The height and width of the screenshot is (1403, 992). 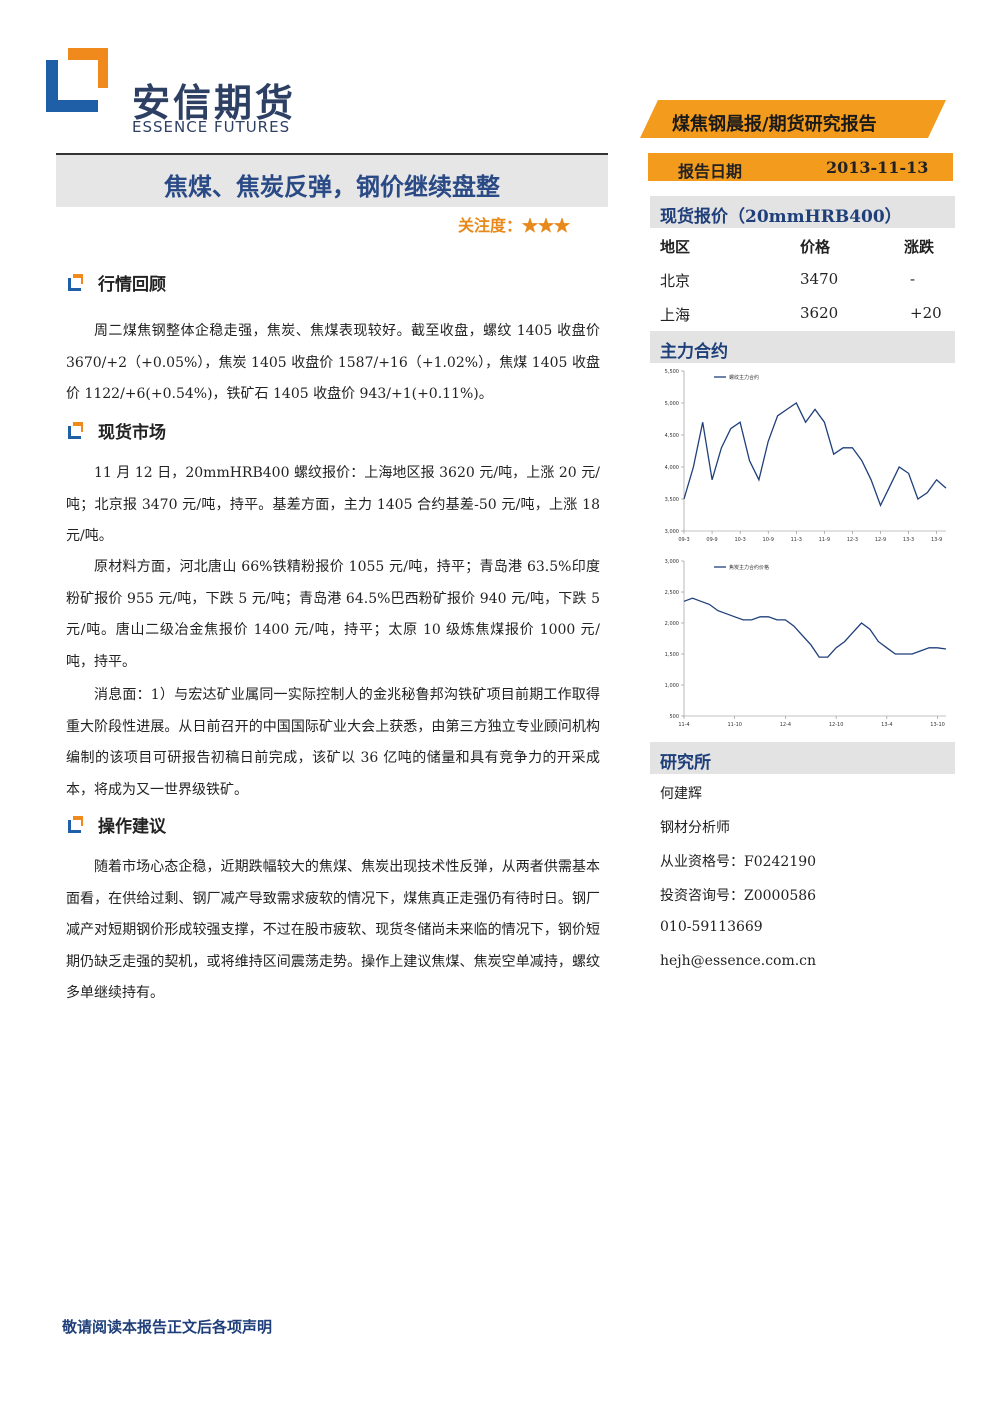 What do you see at coordinates (672, 500) in the screenshot?
I see `y-tick-label: 3,500` at bounding box center [672, 500].